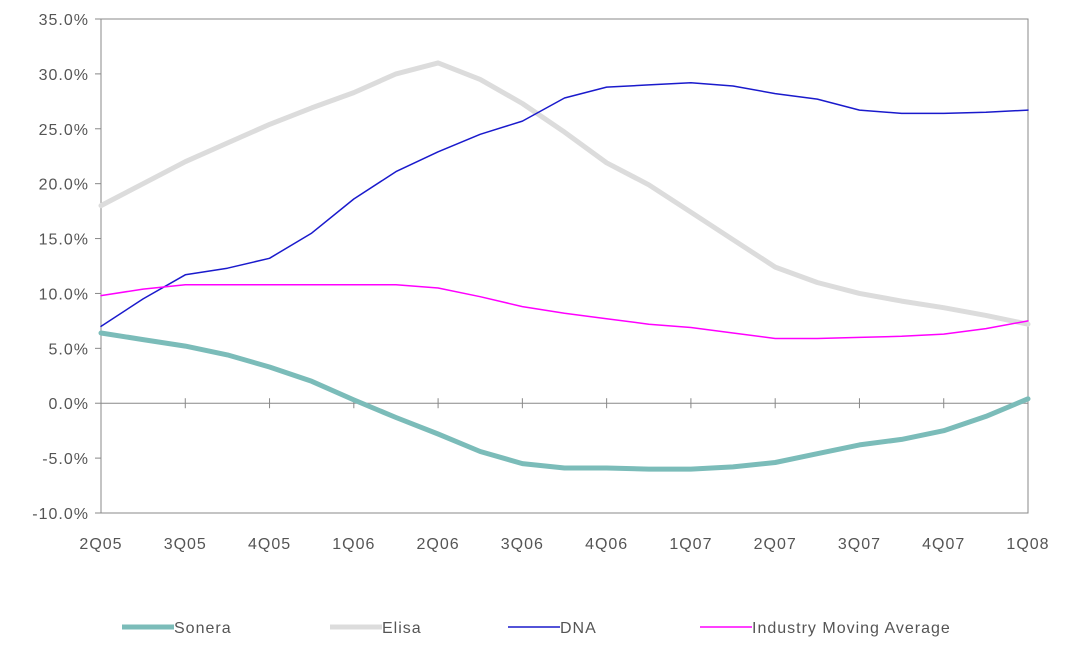  What do you see at coordinates (578, 628) in the screenshot?
I see `legend-label: DNA` at bounding box center [578, 628].